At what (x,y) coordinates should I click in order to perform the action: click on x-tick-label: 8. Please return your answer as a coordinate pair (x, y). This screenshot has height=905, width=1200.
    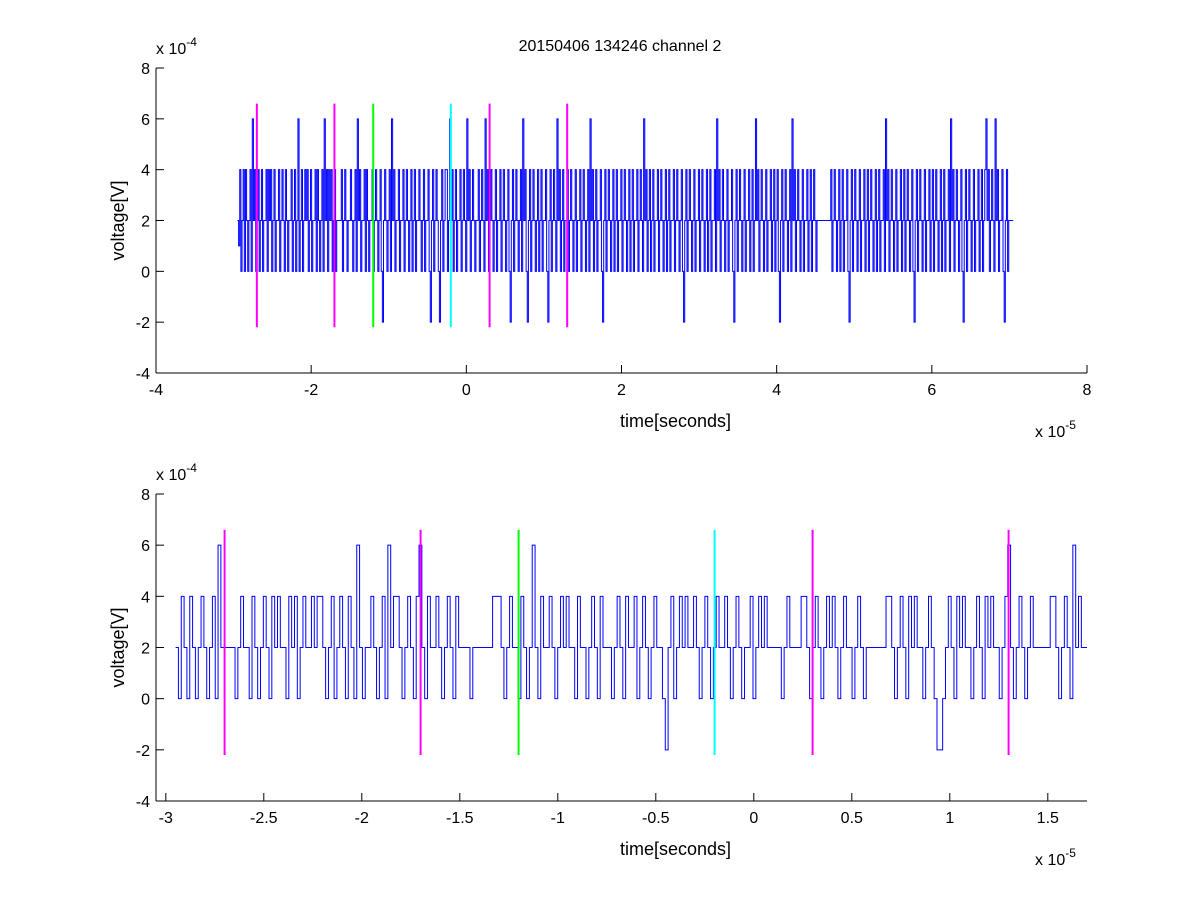
    Looking at the image, I should click on (1087, 390).